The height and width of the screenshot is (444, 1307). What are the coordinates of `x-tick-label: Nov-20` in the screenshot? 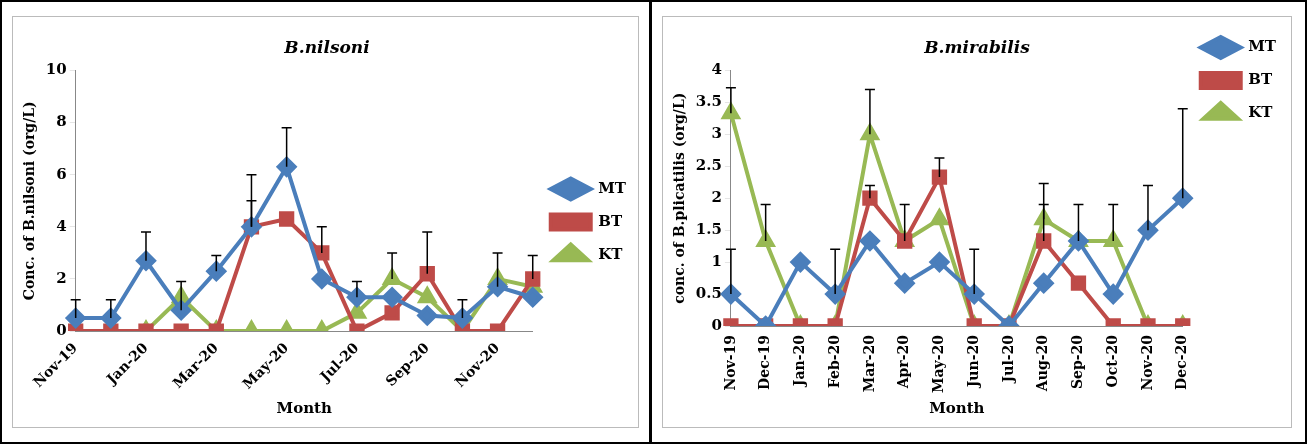 It's located at (1146, 362).